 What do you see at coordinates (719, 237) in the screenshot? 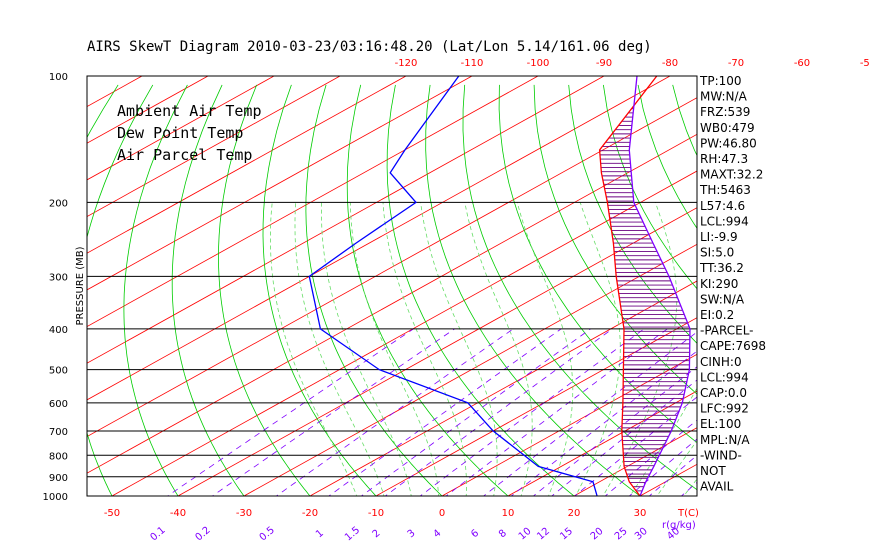
I see `side-panel-item: LI:-9.9` at bounding box center [719, 237].